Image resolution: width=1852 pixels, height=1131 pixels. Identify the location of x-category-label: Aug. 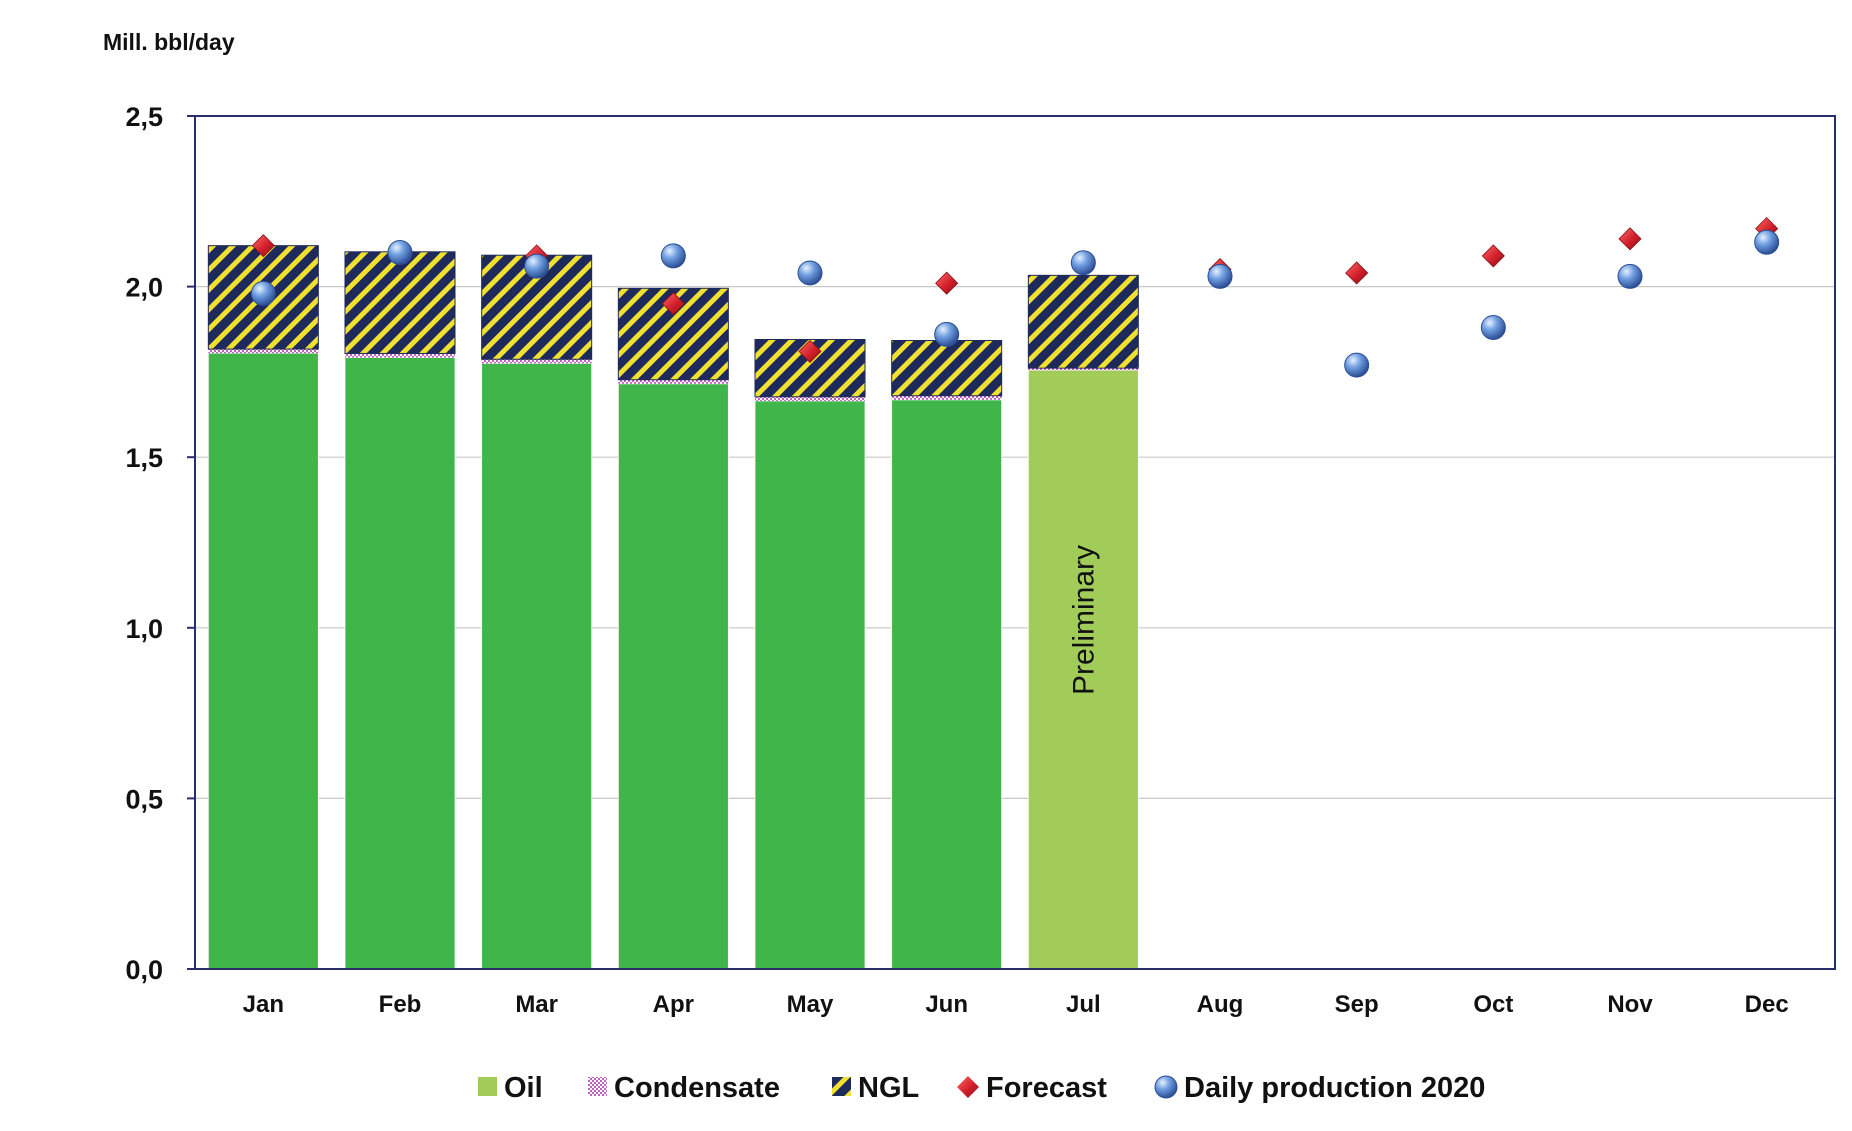
(1220, 1004).